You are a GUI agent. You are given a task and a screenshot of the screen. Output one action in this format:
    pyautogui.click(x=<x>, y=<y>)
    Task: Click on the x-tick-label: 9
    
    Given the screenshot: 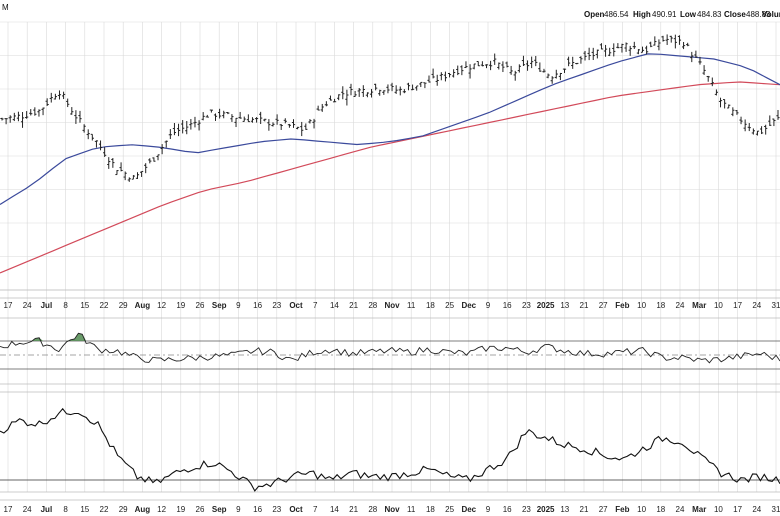 What is the action you would take?
    pyautogui.click(x=488, y=305)
    